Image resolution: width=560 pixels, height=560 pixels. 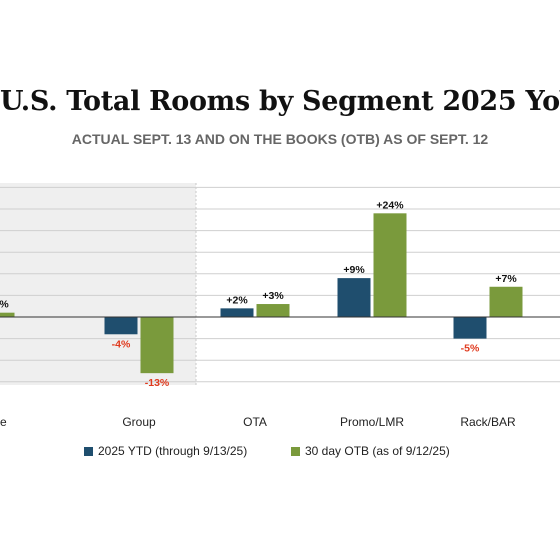 I want to click on bar-ytd-rack-bar, so click(x=470, y=328).